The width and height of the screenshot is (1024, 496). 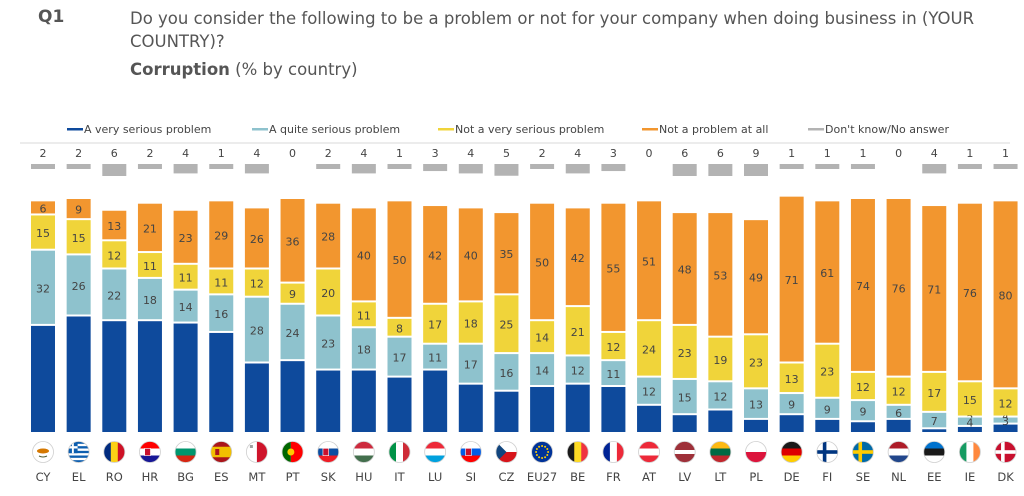 What do you see at coordinates (244, 69) in the screenshot?
I see `chart-subtitle: Corruption (% by country)` at bounding box center [244, 69].